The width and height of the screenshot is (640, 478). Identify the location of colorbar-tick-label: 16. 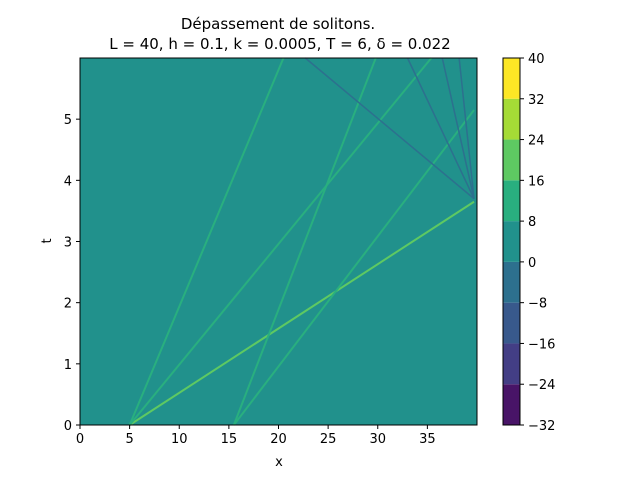
(536, 181).